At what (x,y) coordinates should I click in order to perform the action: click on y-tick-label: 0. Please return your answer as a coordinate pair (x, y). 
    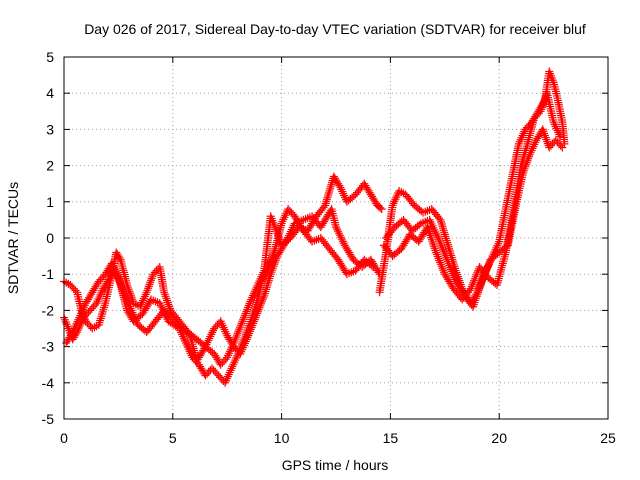
    Looking at the image, I should click on (50, 238).